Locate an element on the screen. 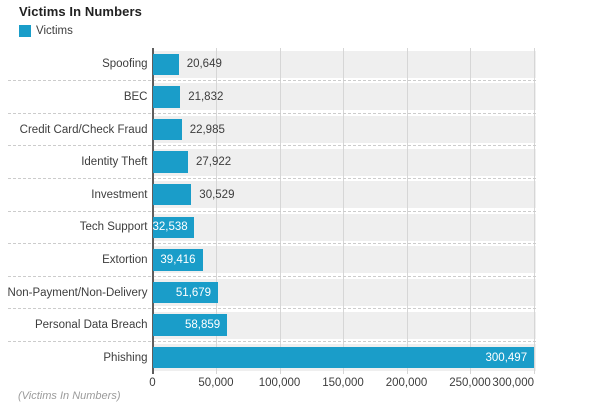 This screenshot has height=414, width=603. category-label: Personal Data Breach is located at coordinates (91, 325).